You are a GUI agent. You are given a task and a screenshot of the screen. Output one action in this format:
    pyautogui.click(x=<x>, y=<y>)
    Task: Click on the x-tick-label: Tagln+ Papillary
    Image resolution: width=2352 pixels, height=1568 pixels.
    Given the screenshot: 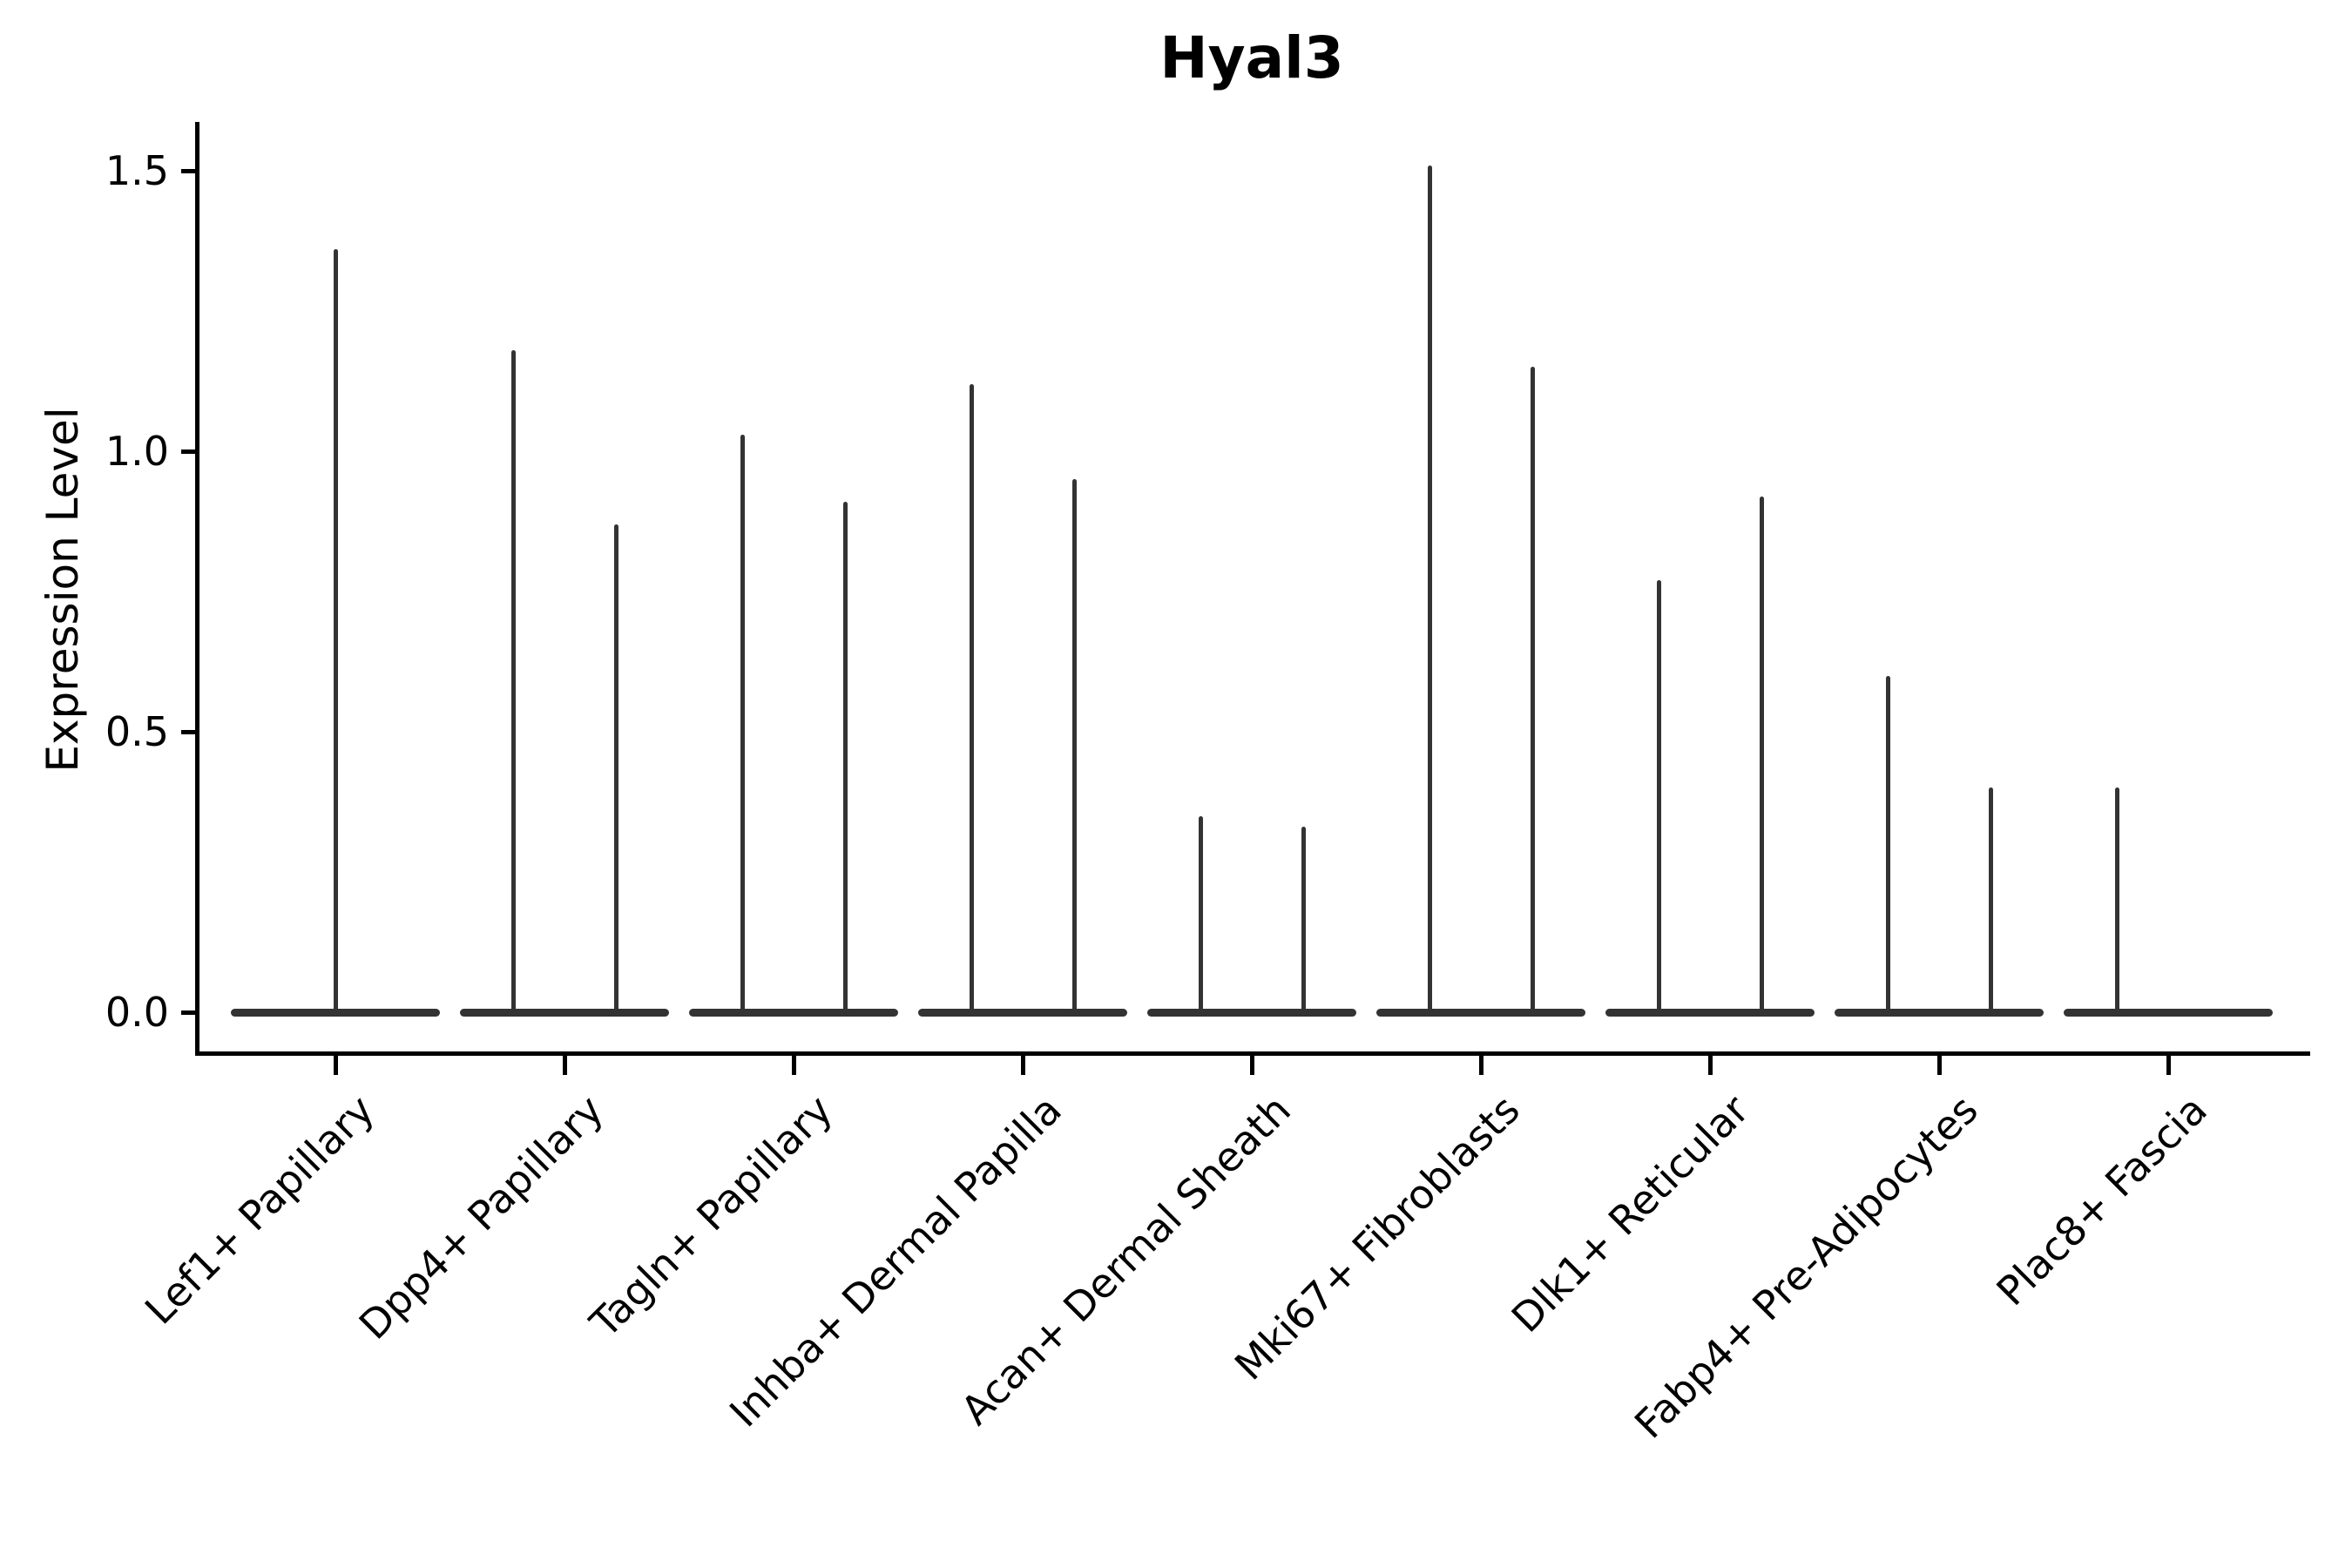 What is the action you would take?
    pyautogui.click(x=710, y=1216)
    